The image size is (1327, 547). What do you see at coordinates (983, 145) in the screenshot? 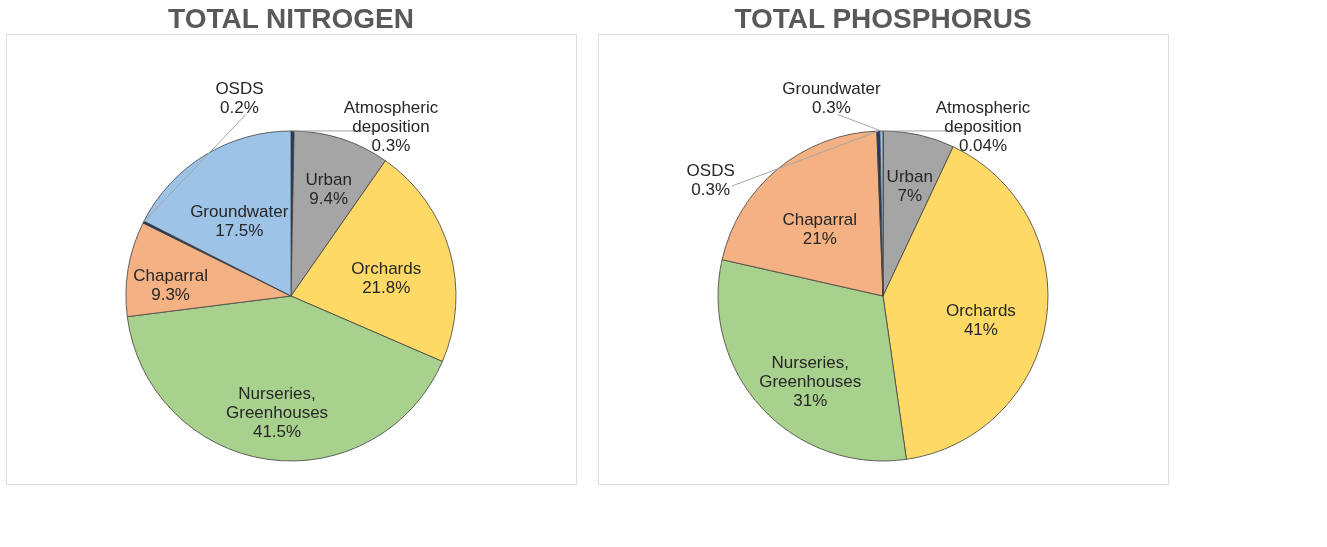
I see `data-label: 0.04%` at bounding box center [983, 145].